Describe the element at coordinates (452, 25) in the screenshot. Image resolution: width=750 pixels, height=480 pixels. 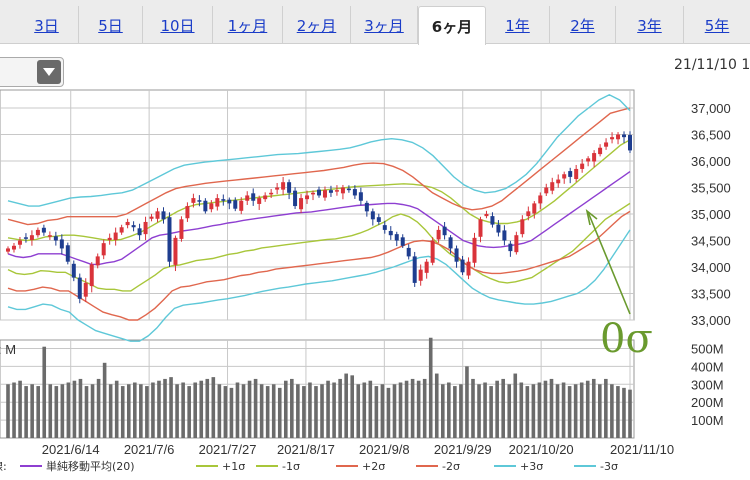
I see `tab-6-months: 6ヶ月` at that location.